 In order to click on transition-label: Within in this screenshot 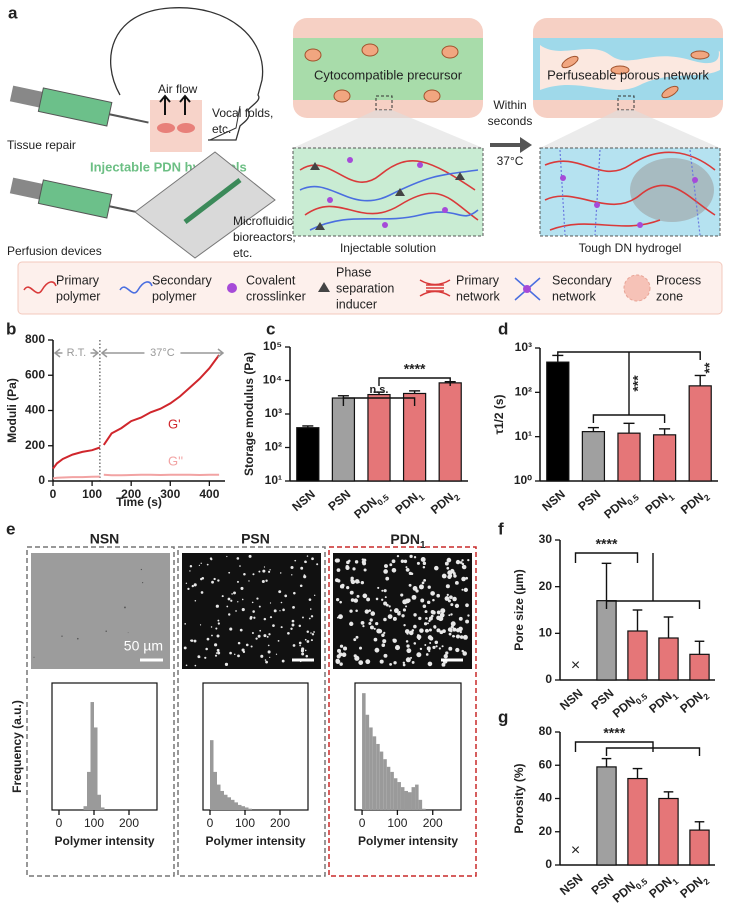, I will do `click(509, 105)`.